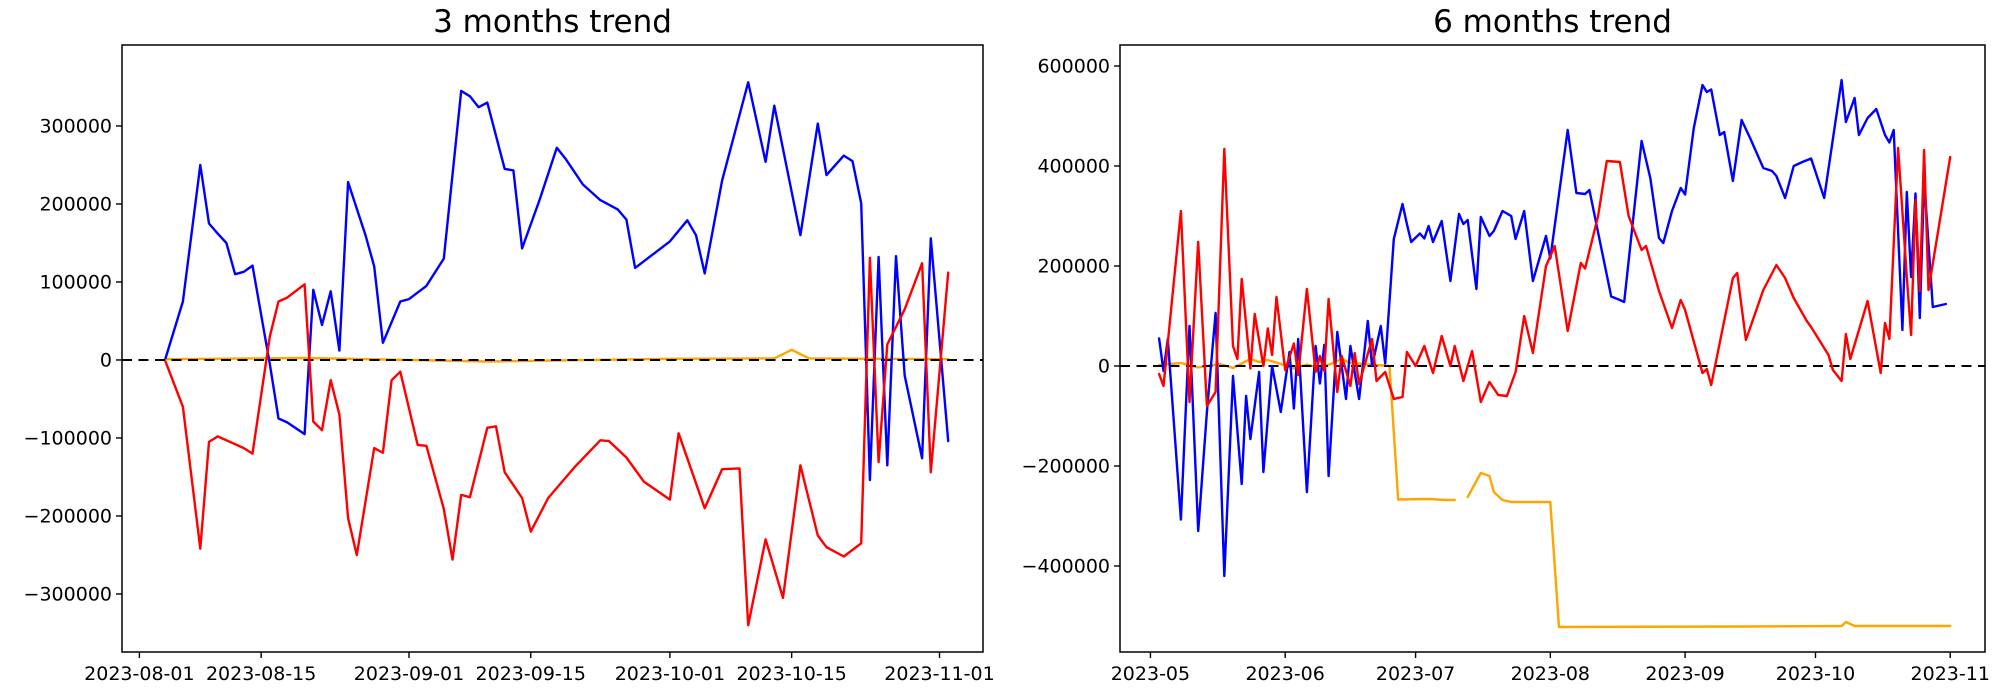  I want to click on x-tick-label: 2023-09-15, so click(531, 674).